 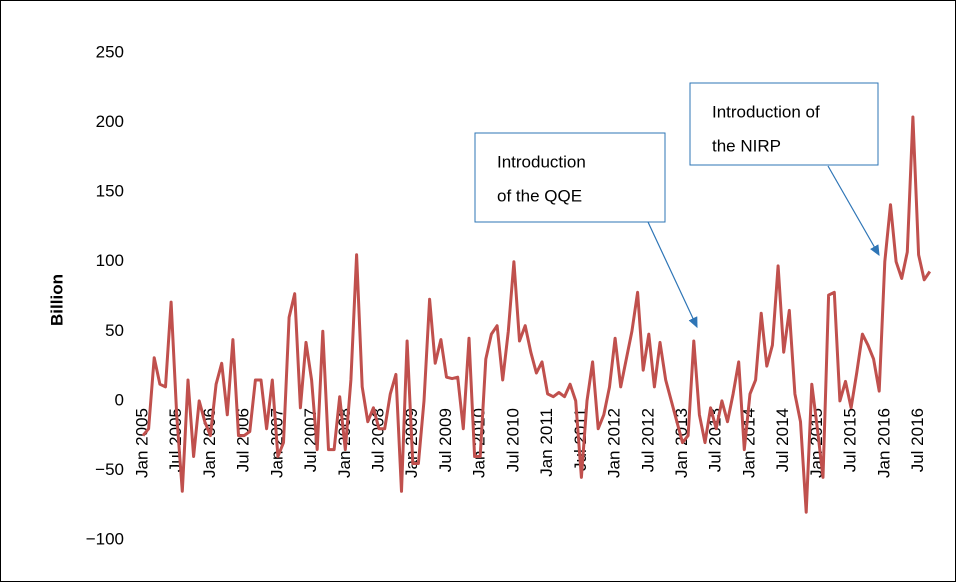 I want to click on x-tick-label: Jul 2009, so click(x=445, y=440).